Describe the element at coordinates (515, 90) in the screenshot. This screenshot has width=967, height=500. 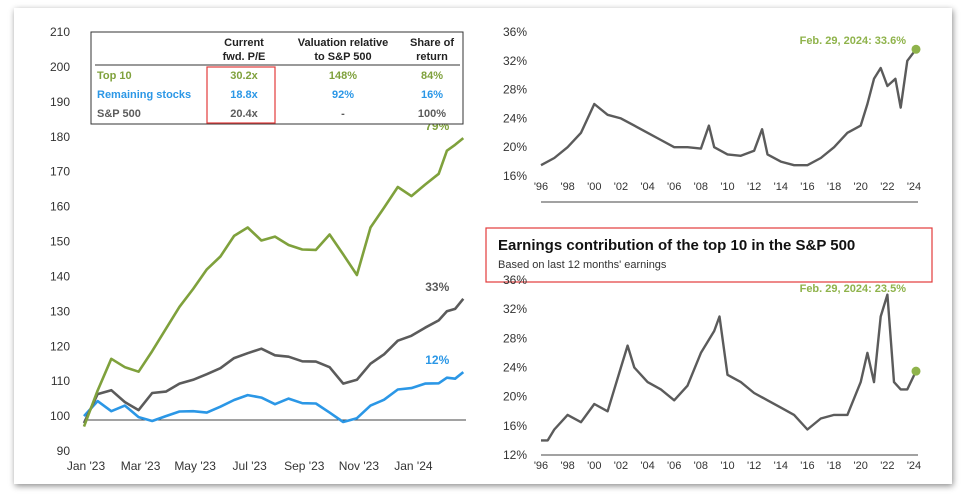
I see `rt-y-tick-28: 28%` at that location.